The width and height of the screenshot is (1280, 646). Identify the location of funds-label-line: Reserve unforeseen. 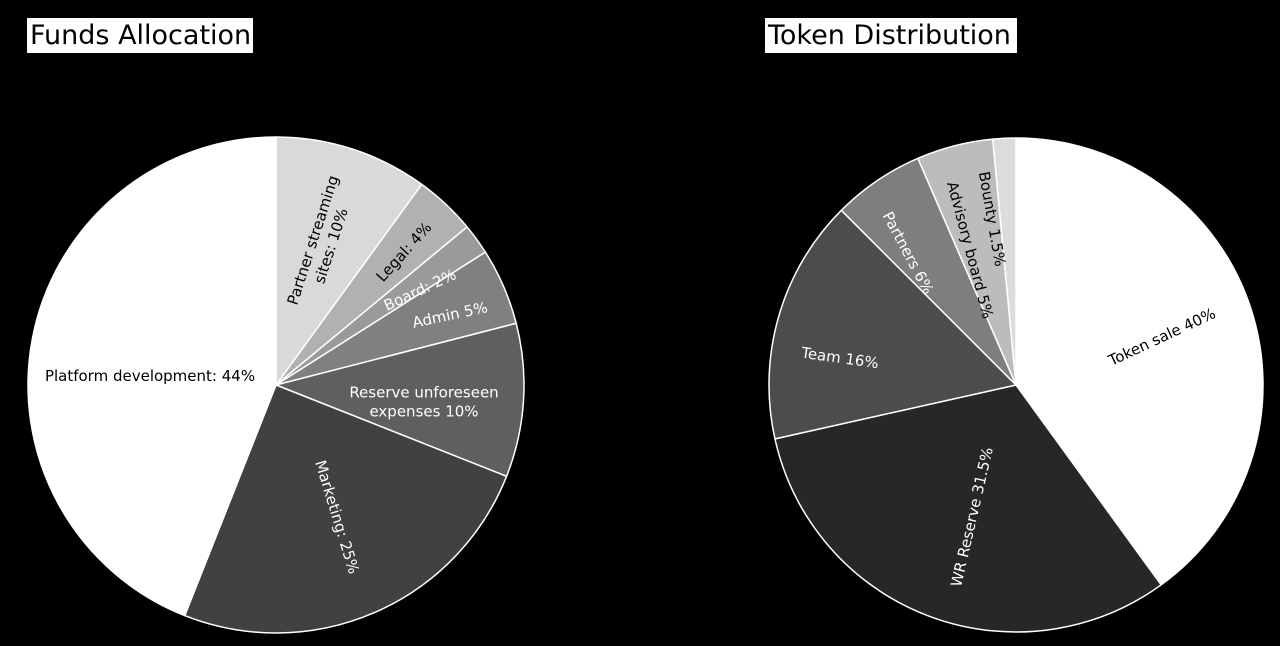
(423, 393).